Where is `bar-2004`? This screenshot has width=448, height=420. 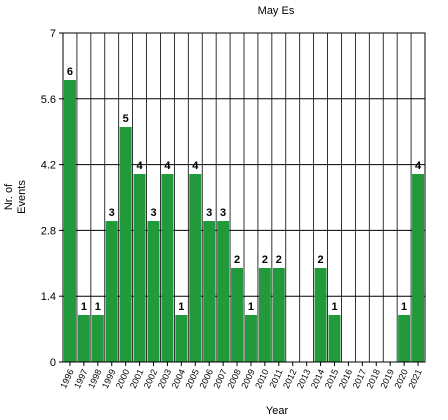 bar-2004 is located at coordinates (181, 338).